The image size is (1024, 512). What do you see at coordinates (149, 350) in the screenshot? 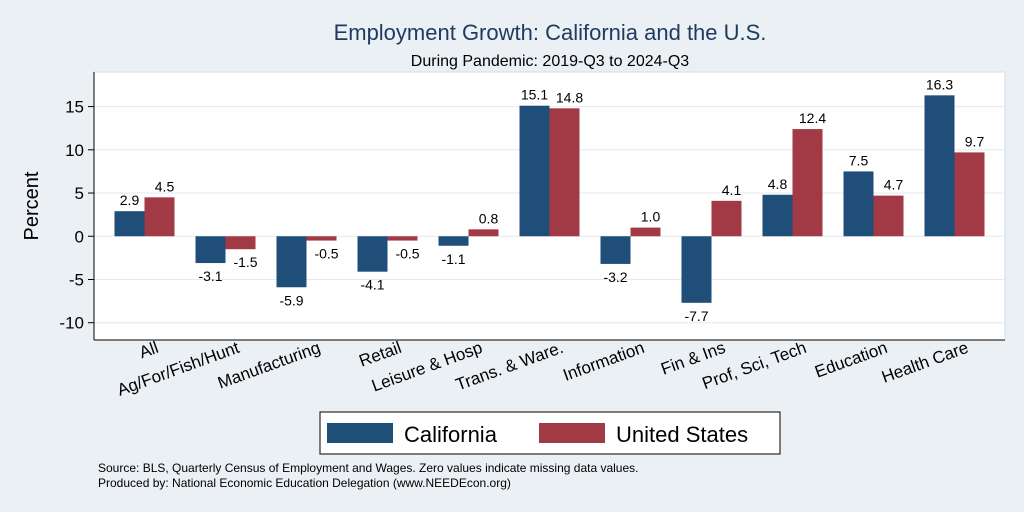
I see `x-category-label: All` at bounding box center [149, 350].